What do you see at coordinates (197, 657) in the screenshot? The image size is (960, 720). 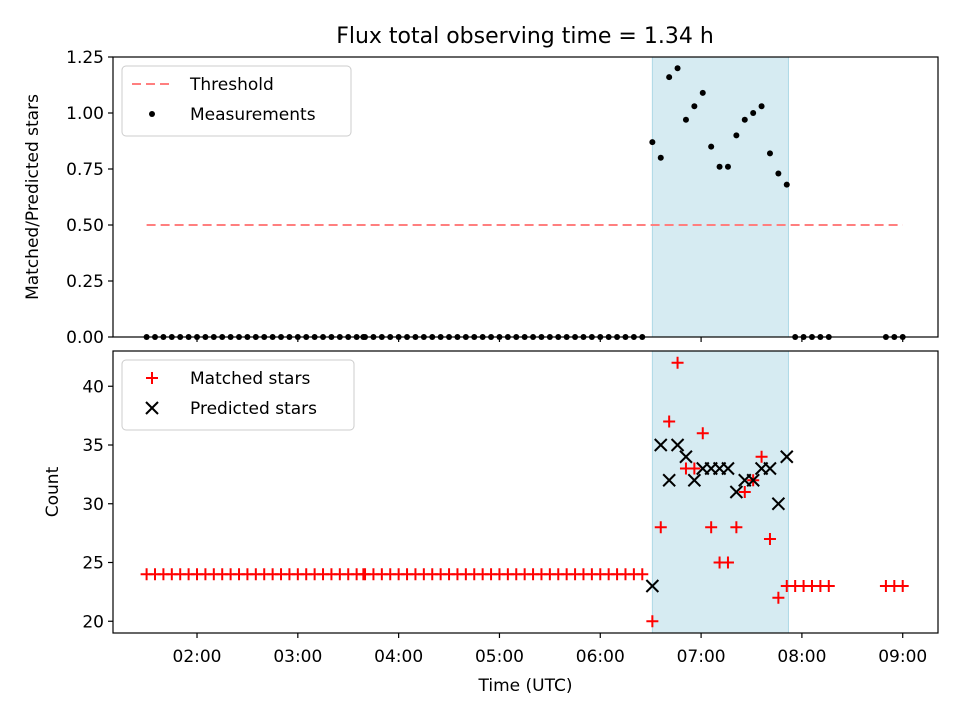 I see `x-tick-label: 02:00` at bounding box center [197, 657].